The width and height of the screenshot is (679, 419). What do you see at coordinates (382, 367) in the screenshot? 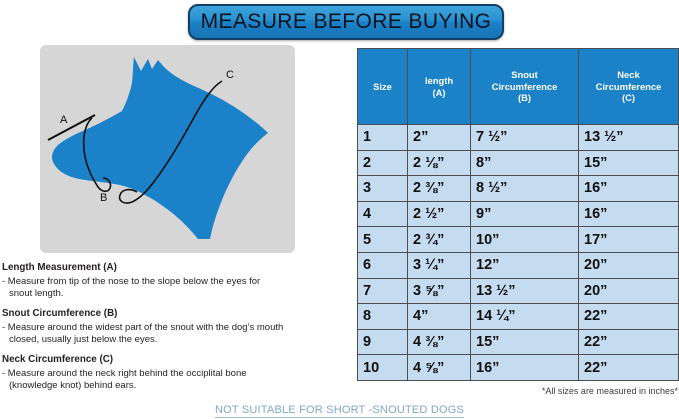
I see `cell-size: 10` at bounding box center [382, 367].